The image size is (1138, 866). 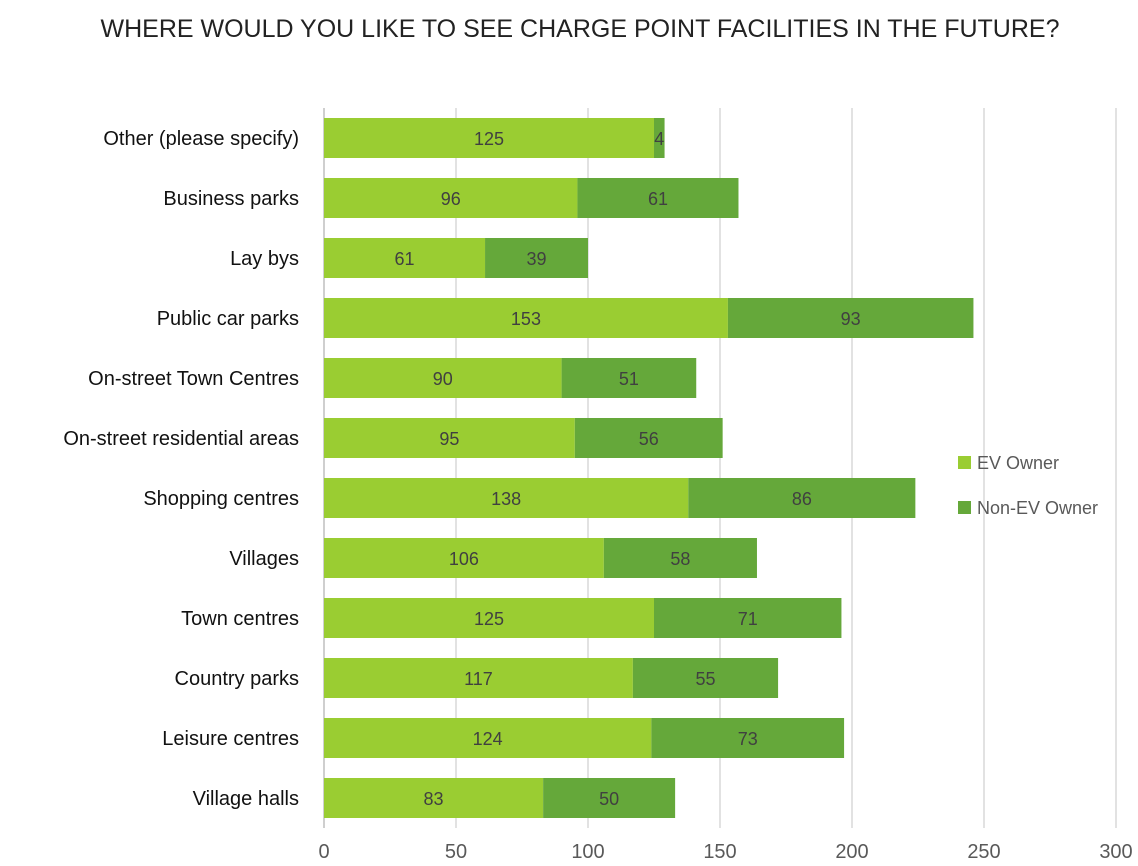 What do you see at coordinates (230, 739) in the screenshot?
I see `category-label: Leisure centres` at bounding box center [230, 739].